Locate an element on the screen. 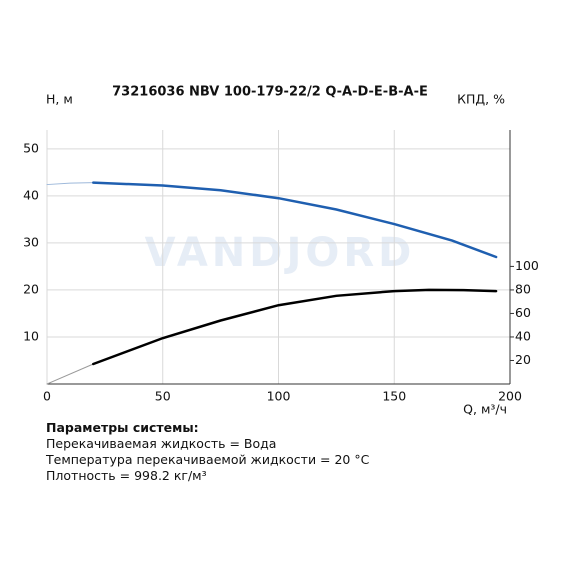 Image resolution: width=570 pixels, height=570 pixels. y-tick-label: 50 is located at coordinates (31, 147).